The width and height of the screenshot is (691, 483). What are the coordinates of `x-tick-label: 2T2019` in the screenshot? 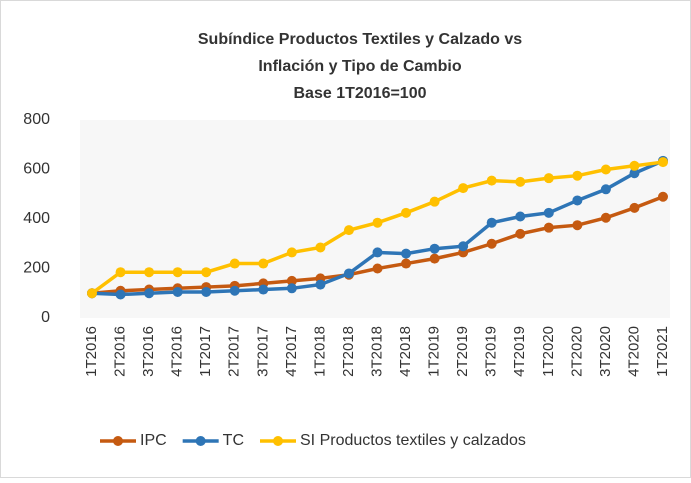 It's located at (462, 351).